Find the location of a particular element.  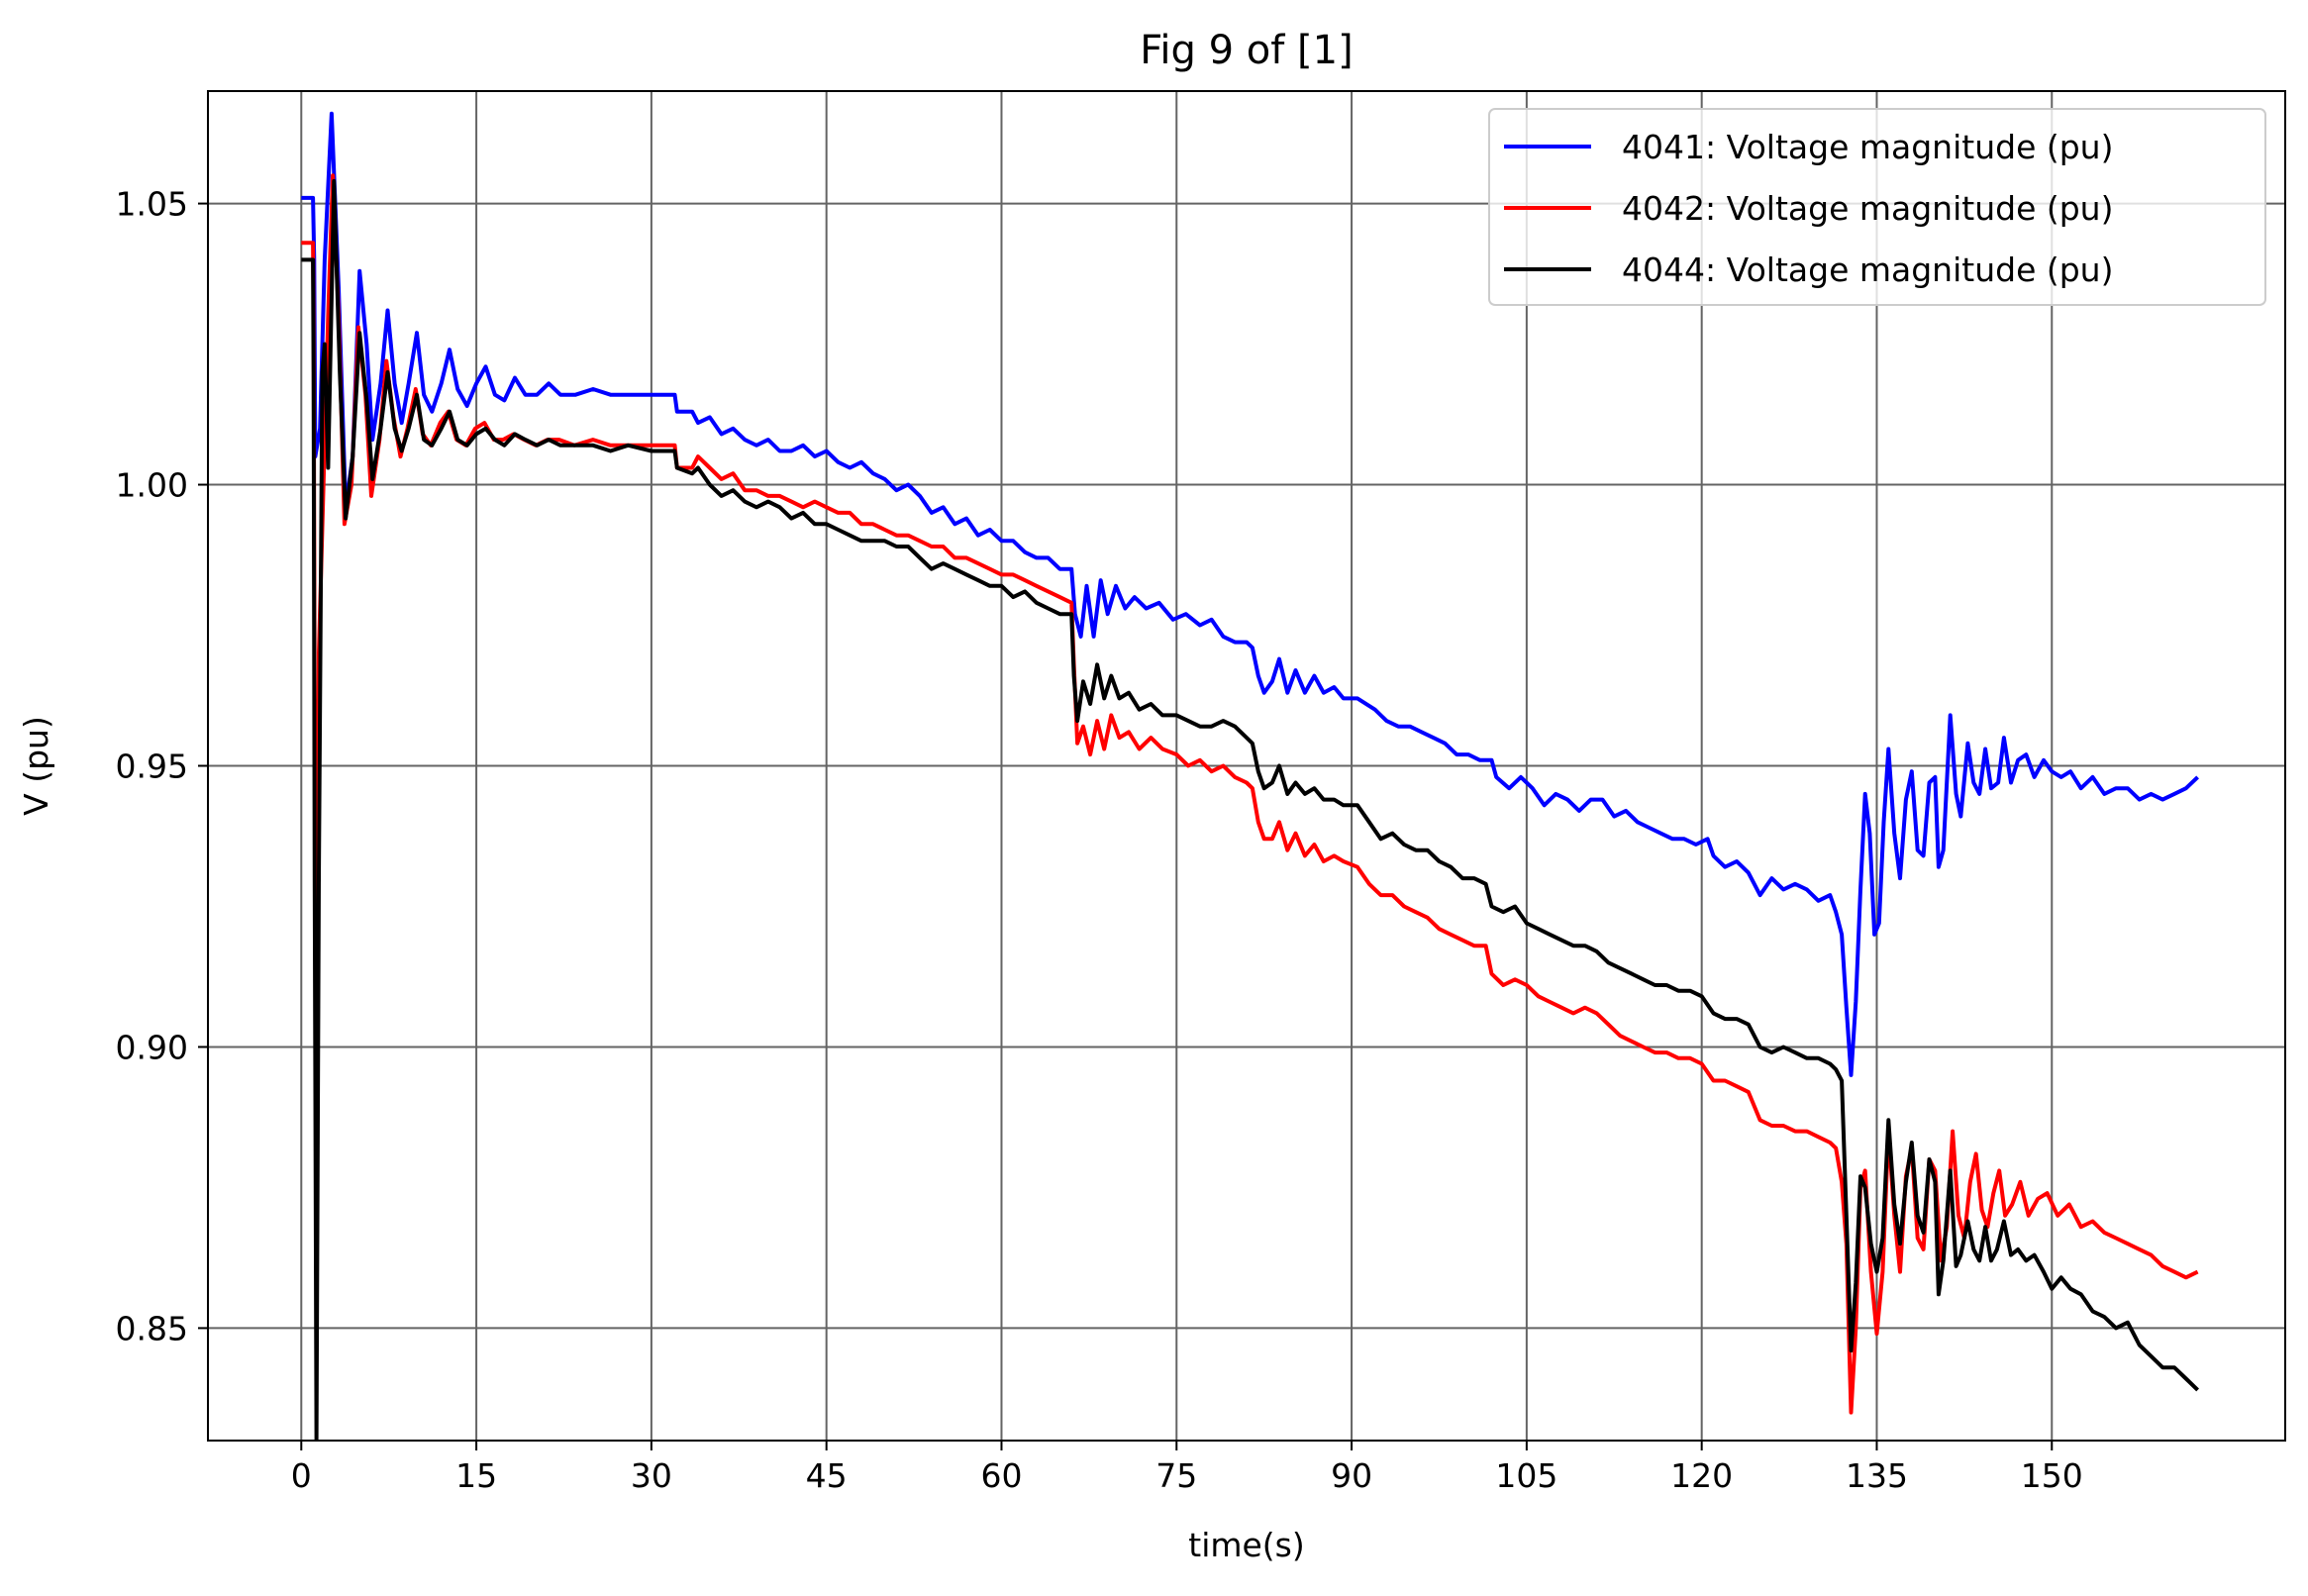

y-tick-label: 0.95 is located at coordinates (152, 767).